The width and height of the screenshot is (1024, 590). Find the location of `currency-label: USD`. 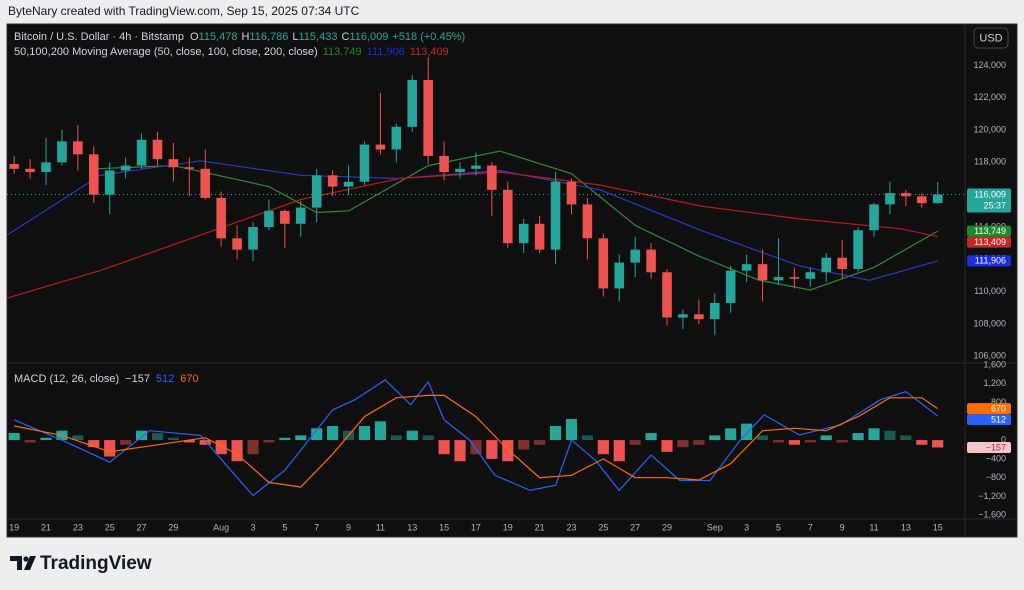

currency-label: USD is located at coordinates (990, 38).